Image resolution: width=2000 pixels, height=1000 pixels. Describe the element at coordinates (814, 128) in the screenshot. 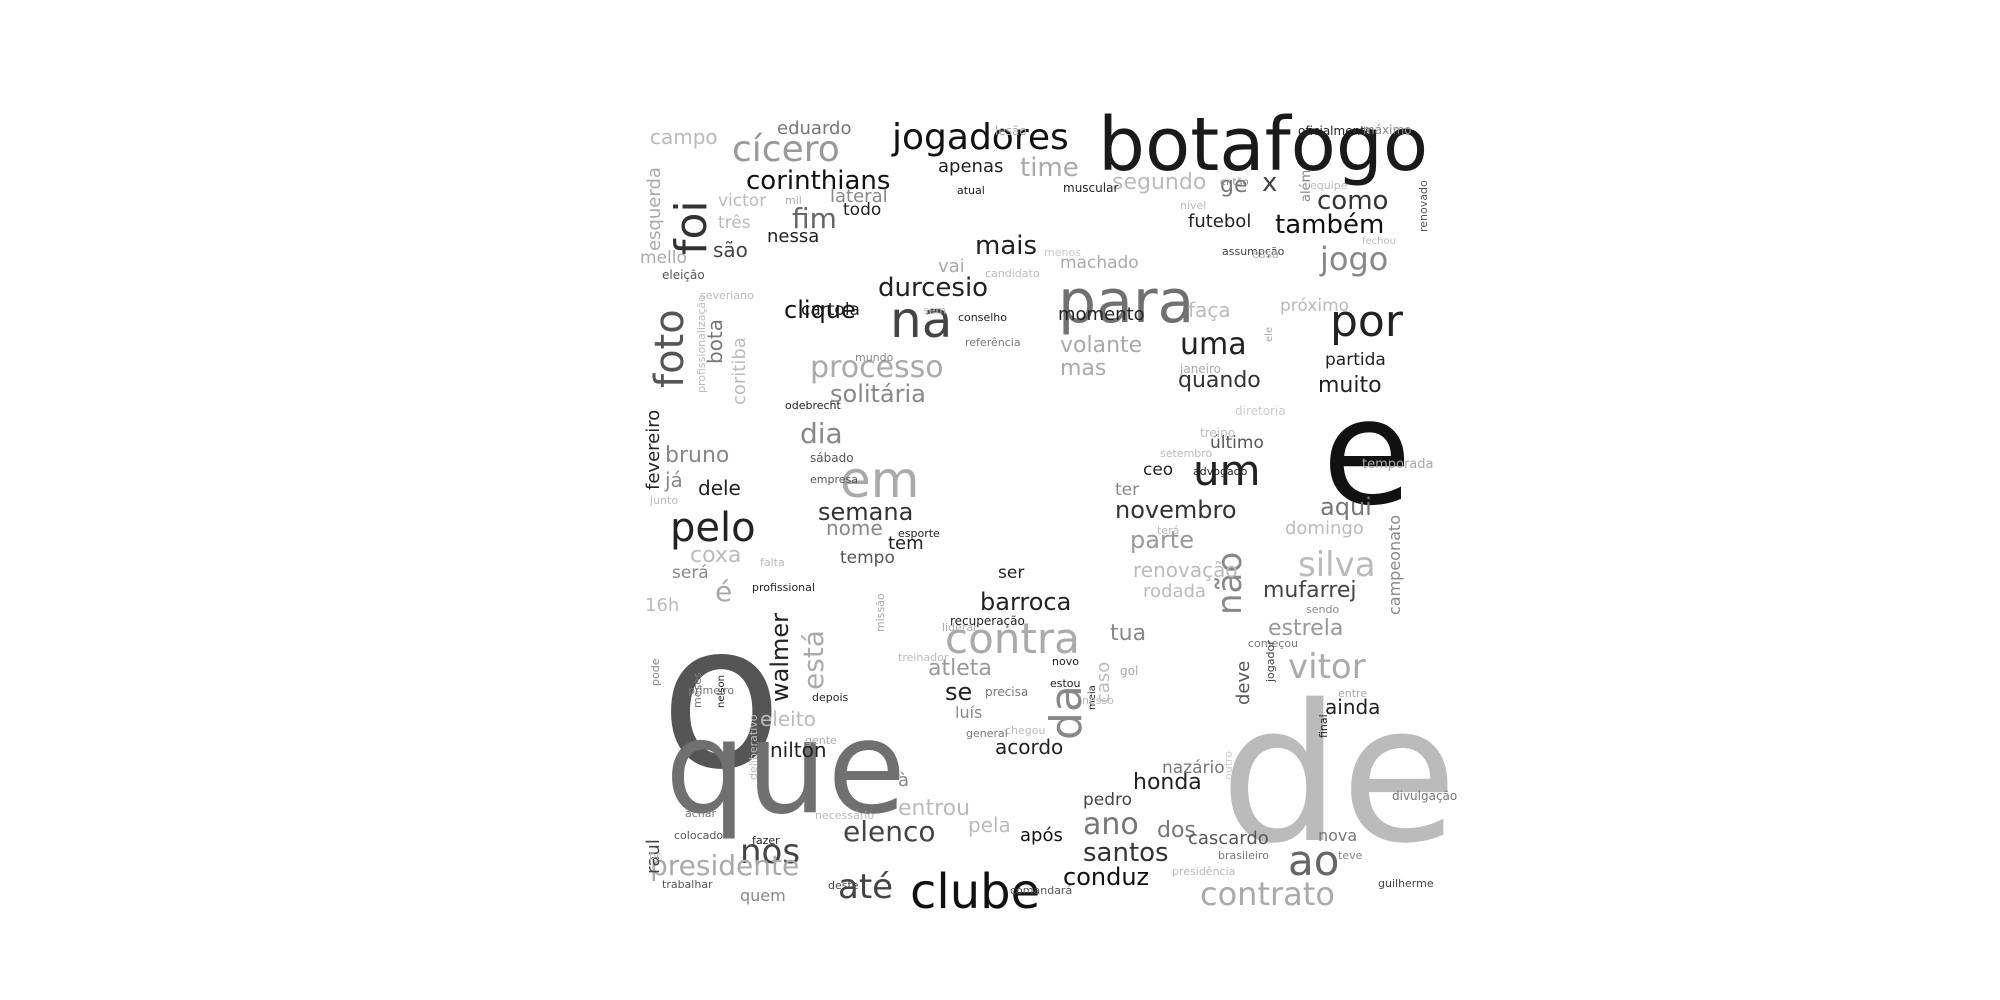

I see `word-eduardo: eduardo` at that location.